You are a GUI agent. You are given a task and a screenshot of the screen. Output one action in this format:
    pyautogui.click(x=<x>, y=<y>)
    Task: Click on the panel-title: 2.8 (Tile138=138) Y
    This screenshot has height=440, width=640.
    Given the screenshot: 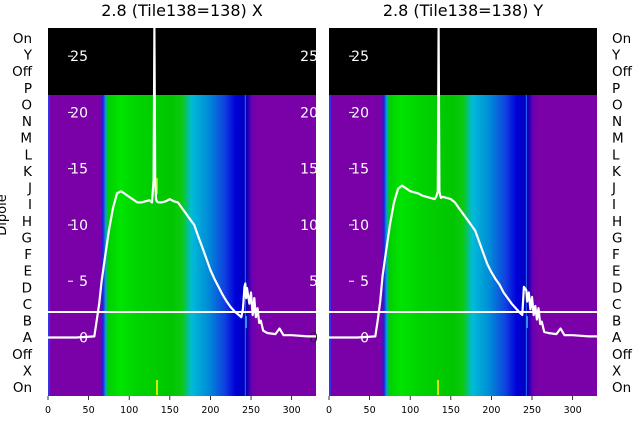 What is the action you would take?
    pyautogui.click(x=463, y=10)
    